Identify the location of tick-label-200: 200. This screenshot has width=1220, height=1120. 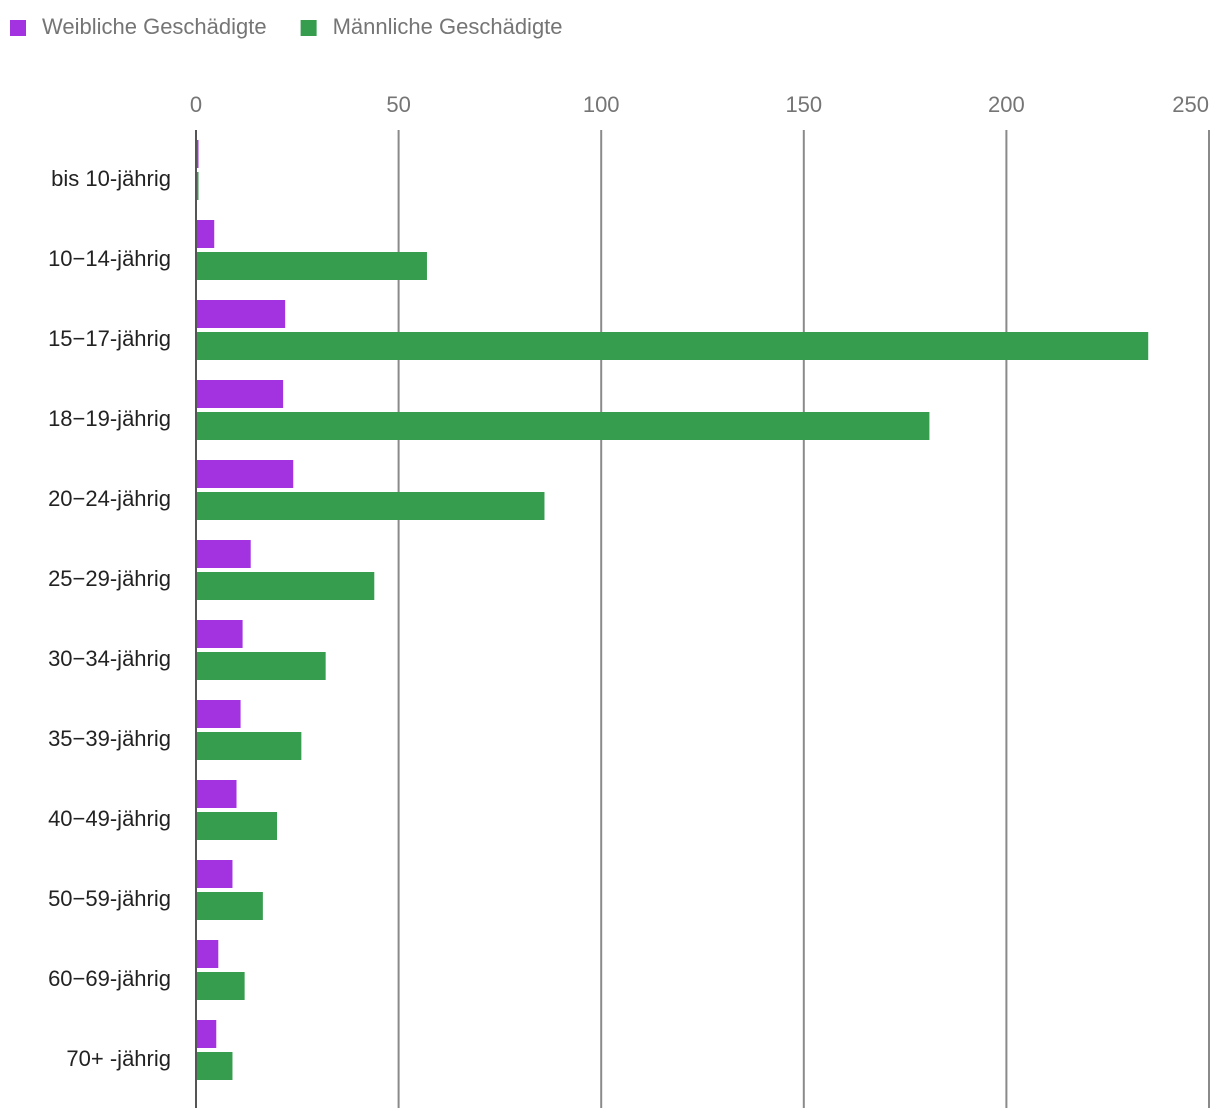
(1006, 104).